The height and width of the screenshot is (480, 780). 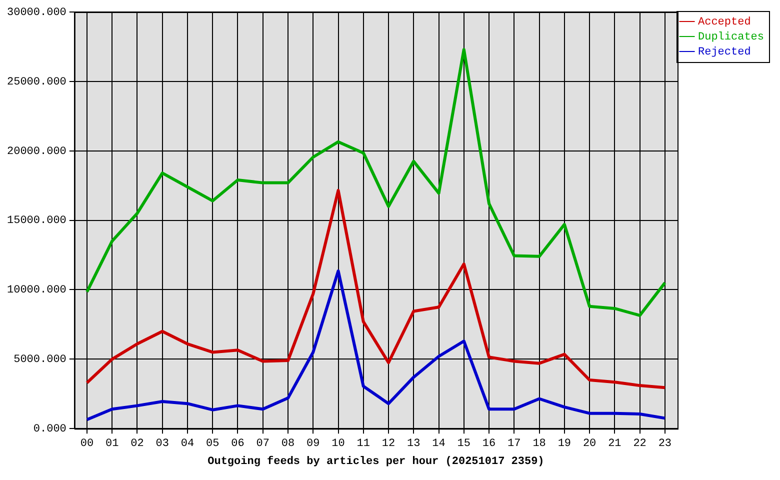 I want to click on y-tick-label: 0.000, so click(x=49, y=430).